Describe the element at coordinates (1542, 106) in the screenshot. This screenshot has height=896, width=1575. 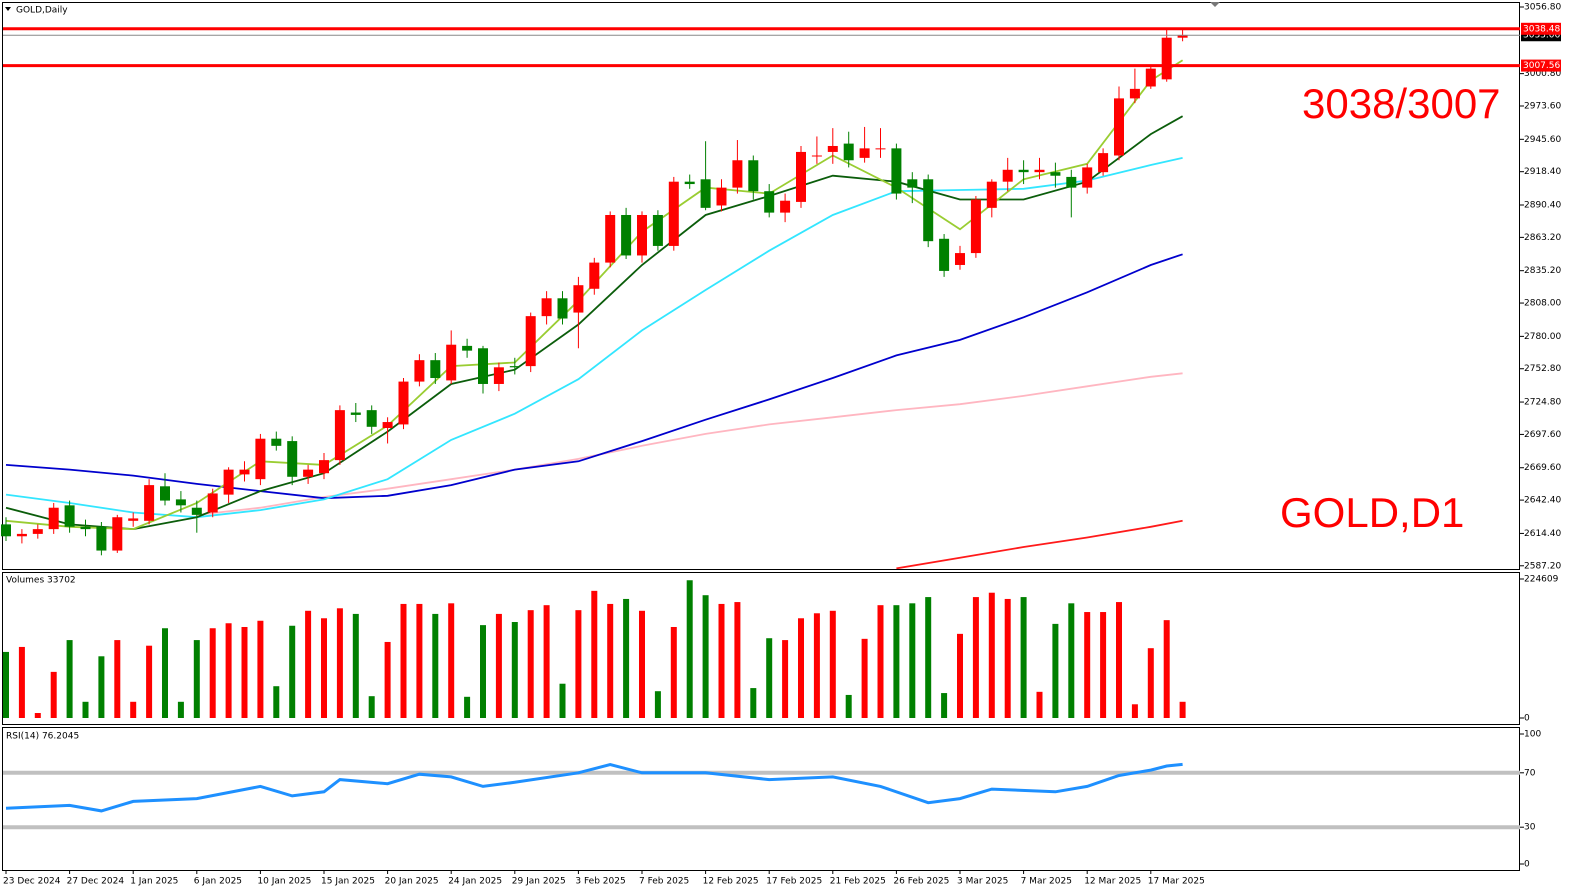
I see `y-tick-label: 2973.60` at that location.